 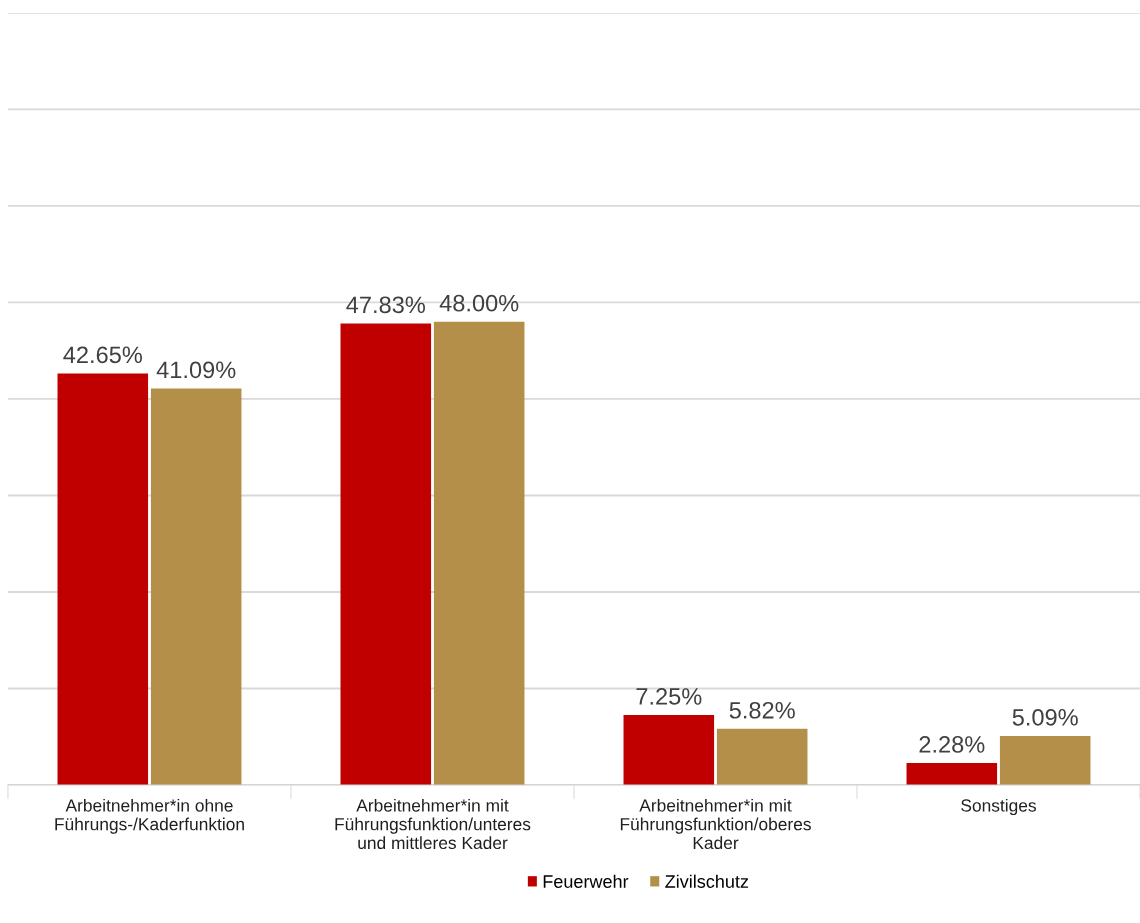 I want to click on data-label: 48.00%, so click(x=479, y=303).